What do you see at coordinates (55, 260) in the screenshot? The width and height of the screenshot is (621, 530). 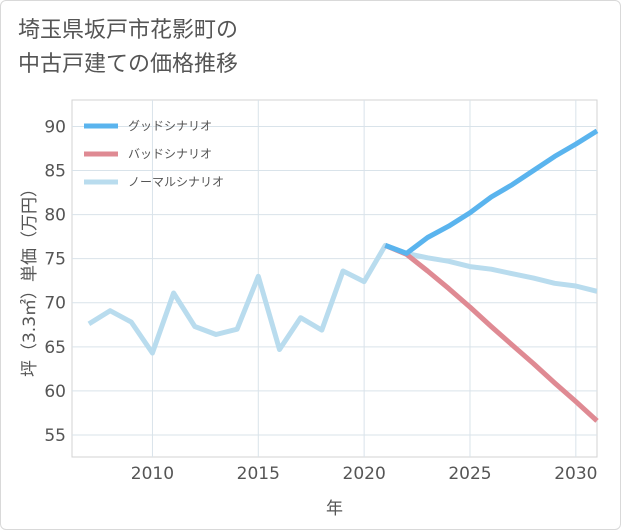 I see `y-tick-label: 75` at bounding box center [55, 260].